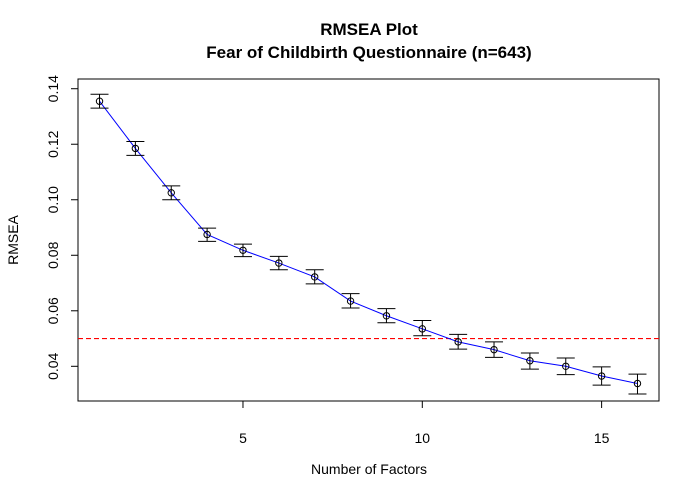 The width and height of the screenshot is (700, 500). I want to click on y-tick-label: 0.14, so click(53, 88).